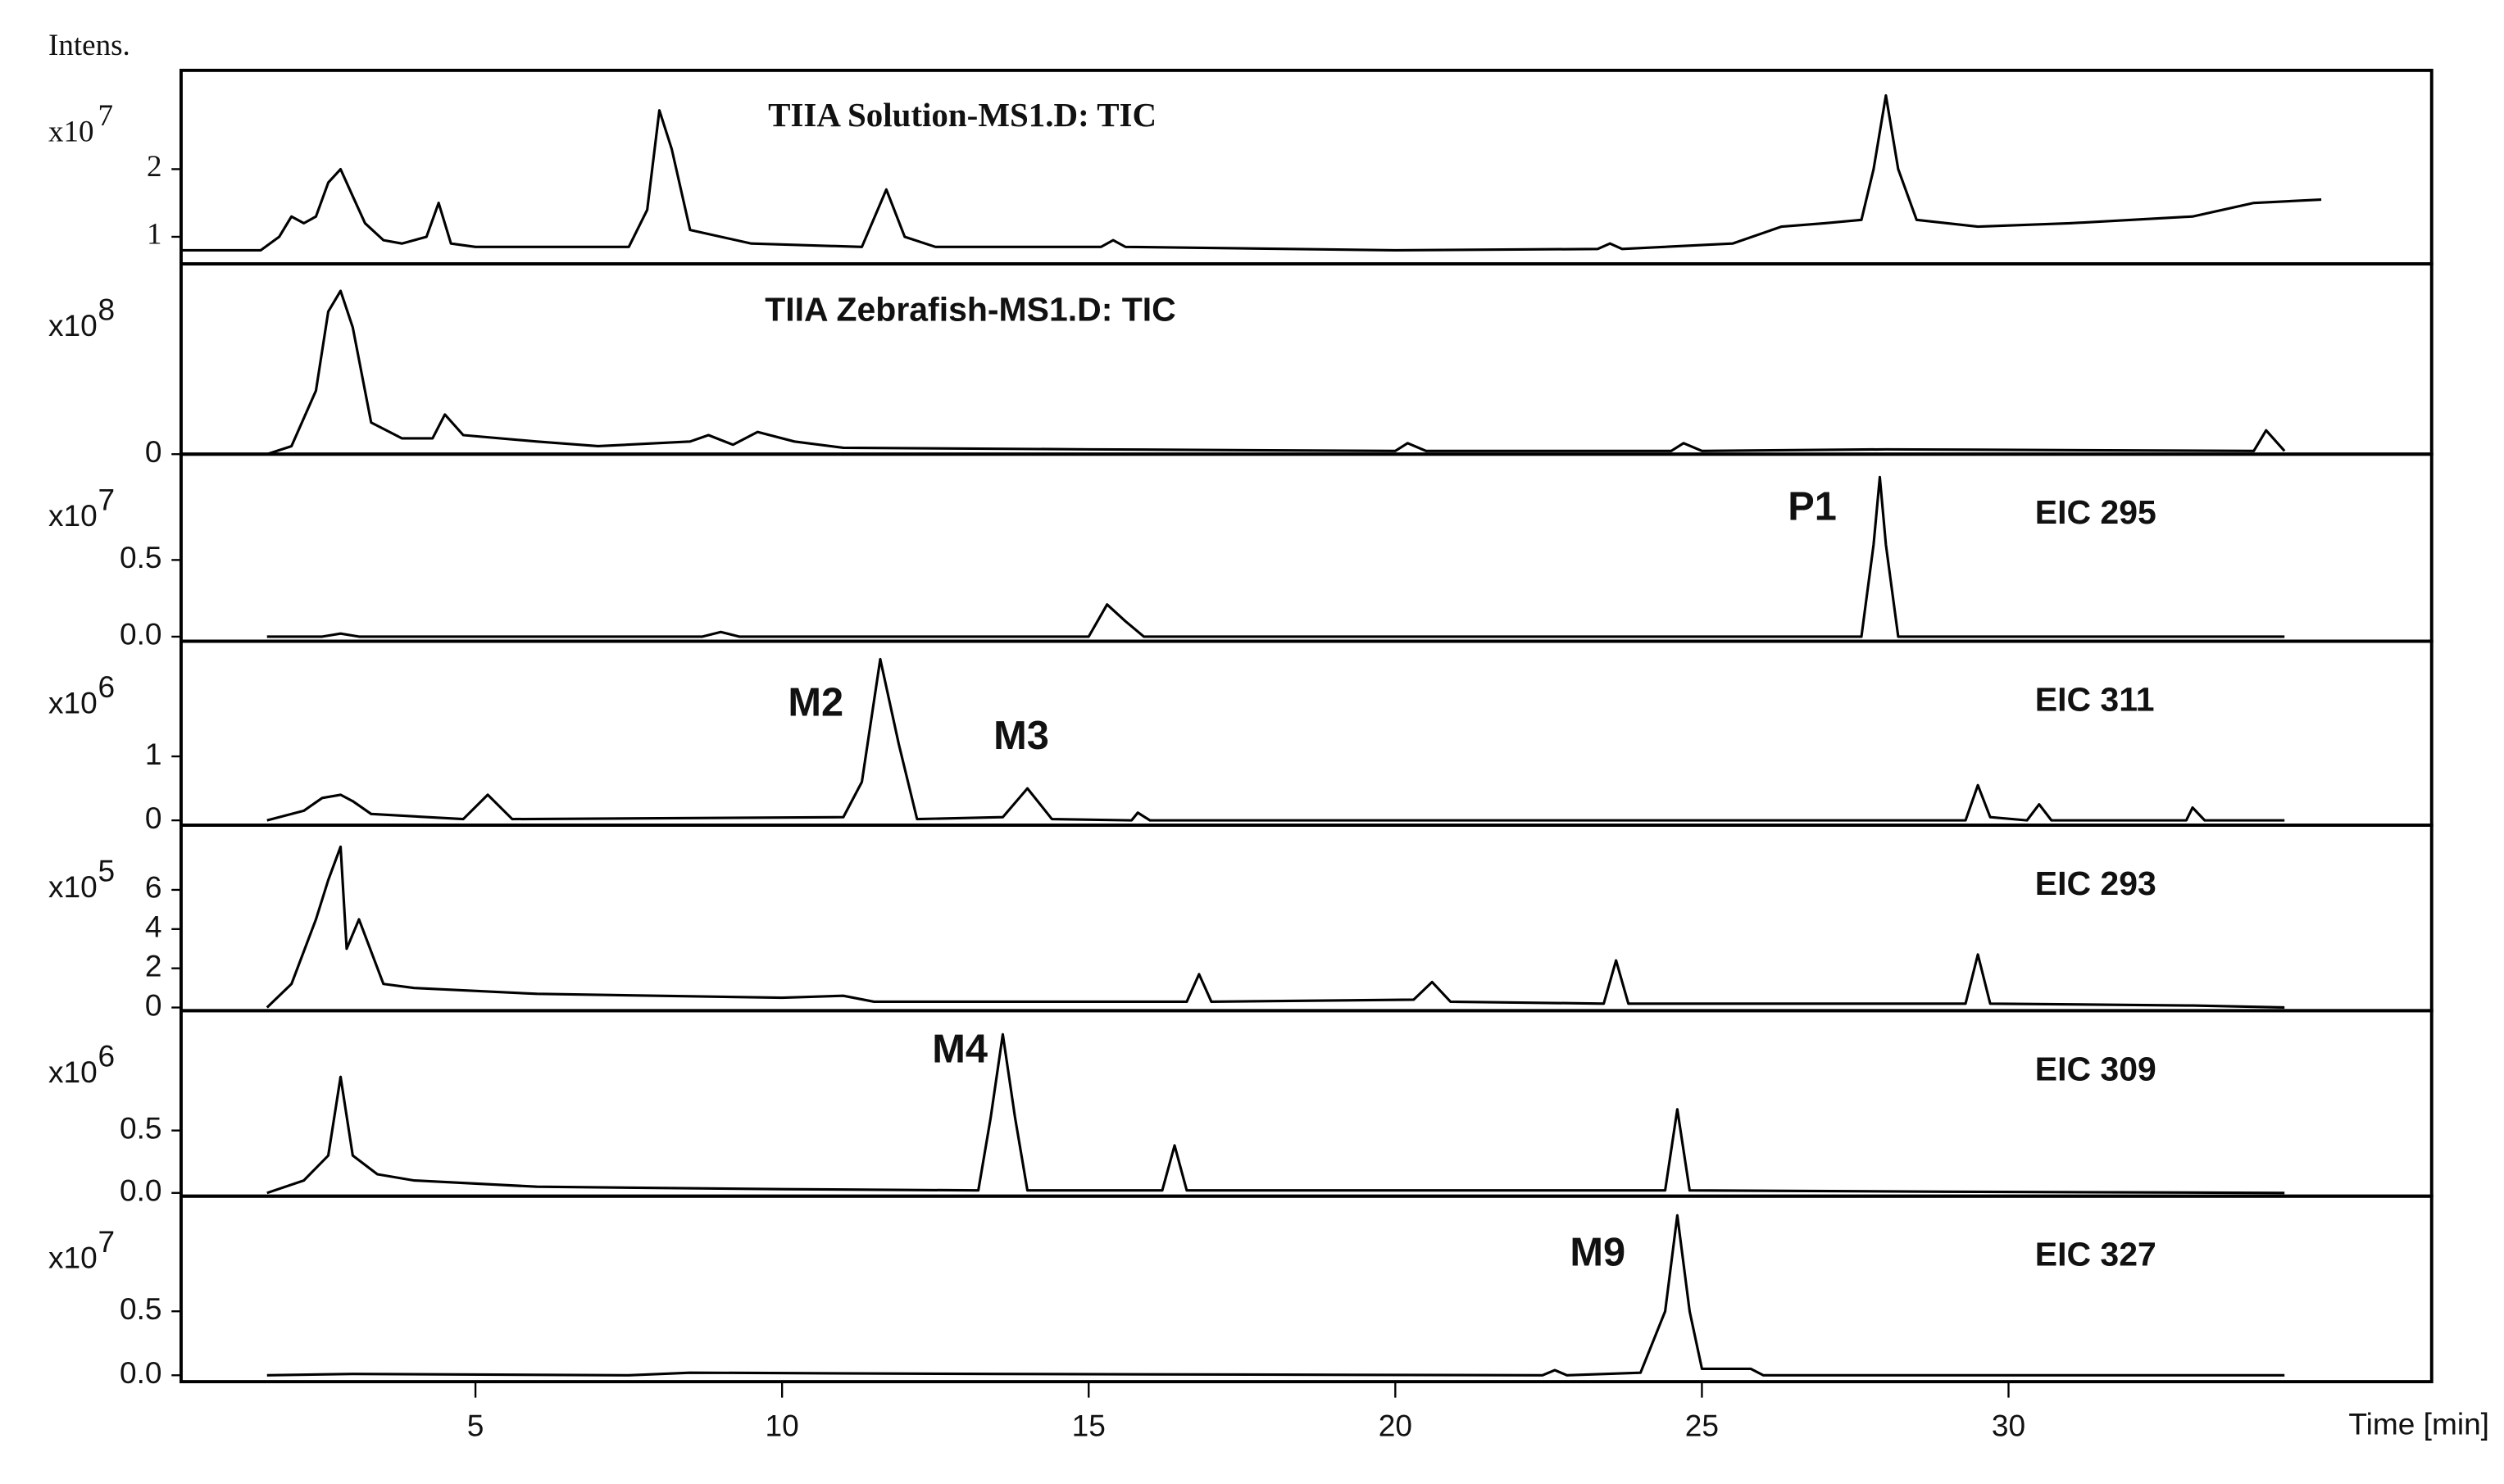 The width and height of the screenshot is (2504, 1484). Describe the element at coordinates (1089, 1425) in the screenshot. I see `x-tick-label: 15` at that location.